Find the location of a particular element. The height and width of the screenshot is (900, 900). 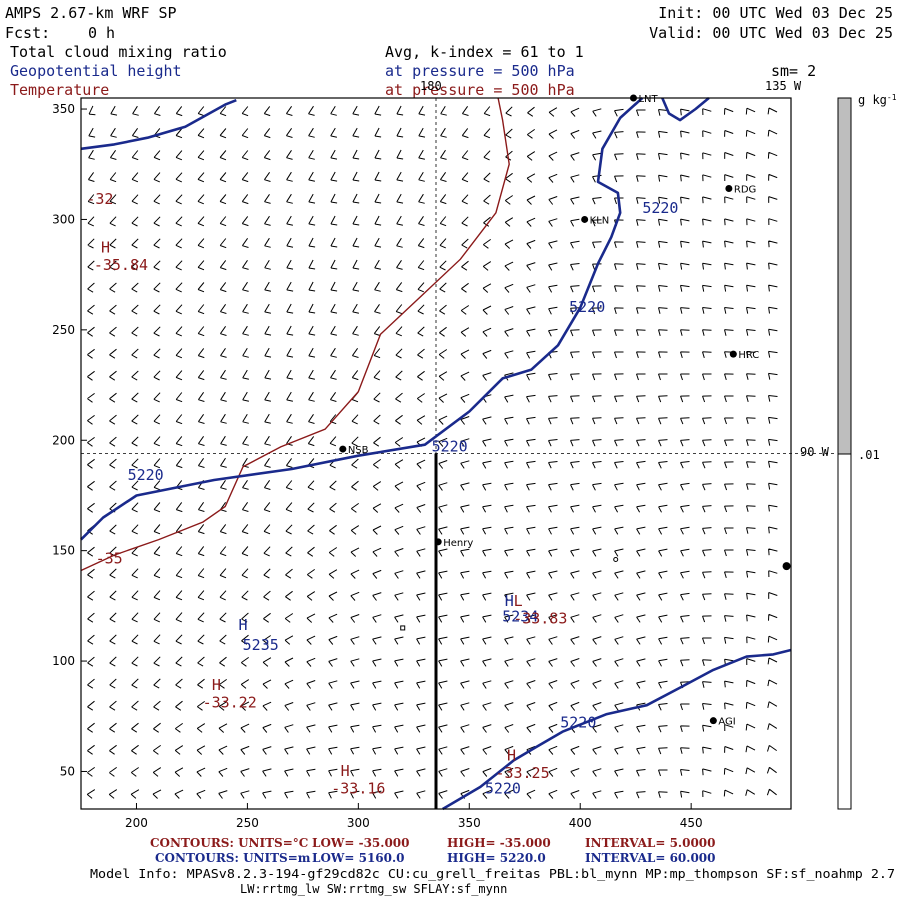

station-dot-kln is located at coordinates (585, 219).